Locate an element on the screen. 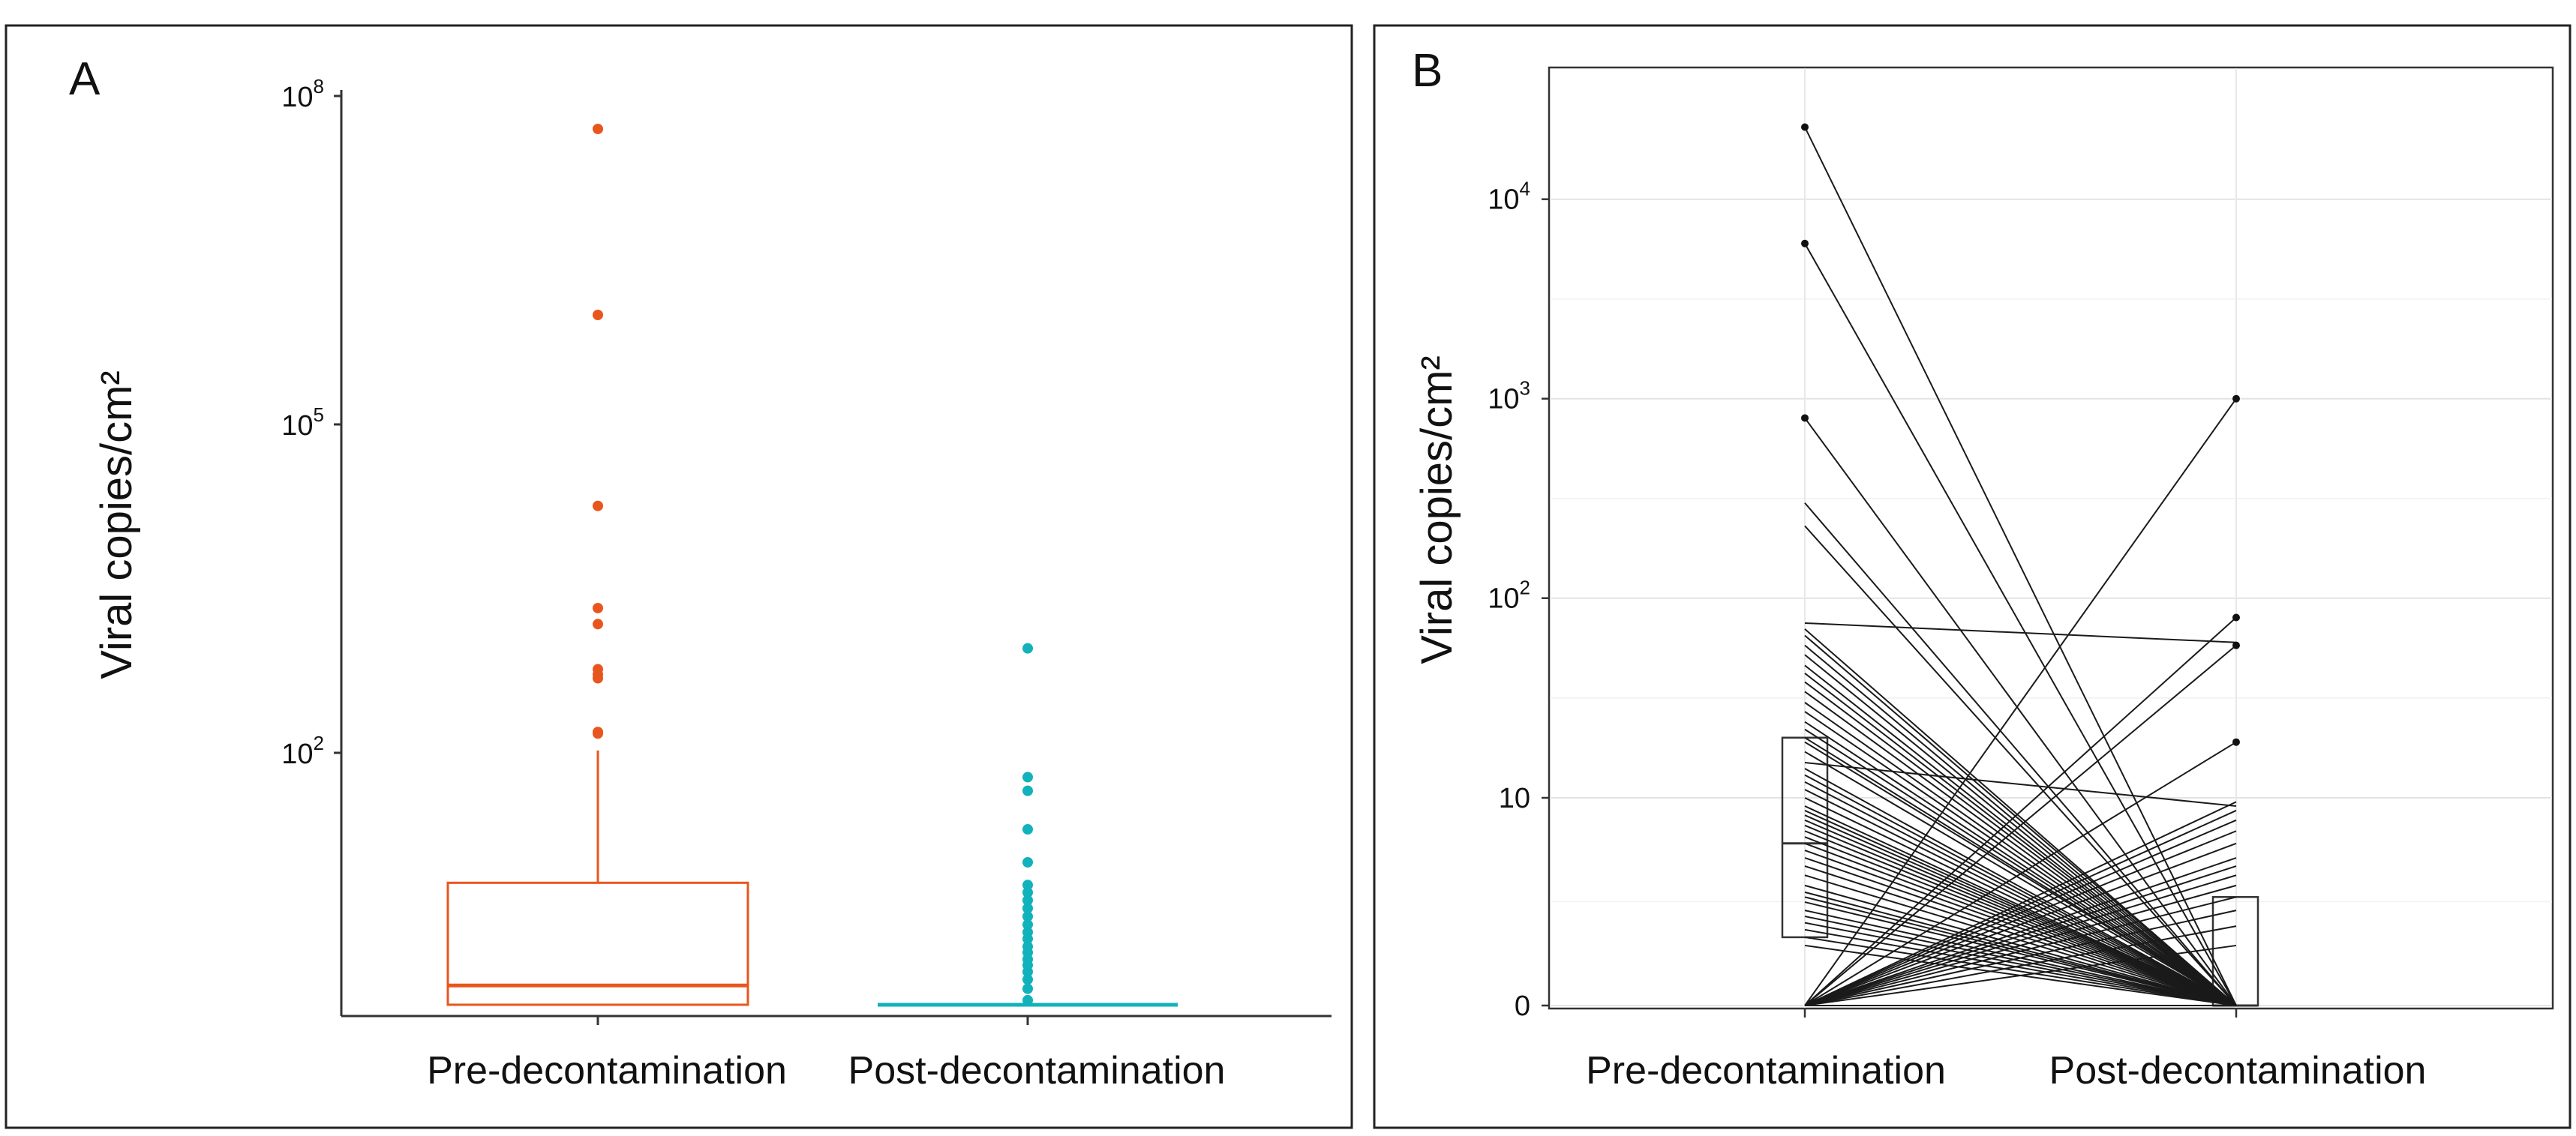 The height and width of the screenshot is (1136, 2576). panel-a-pre-x-label: Pre-decontamination is located at coordinates (607, 1071).